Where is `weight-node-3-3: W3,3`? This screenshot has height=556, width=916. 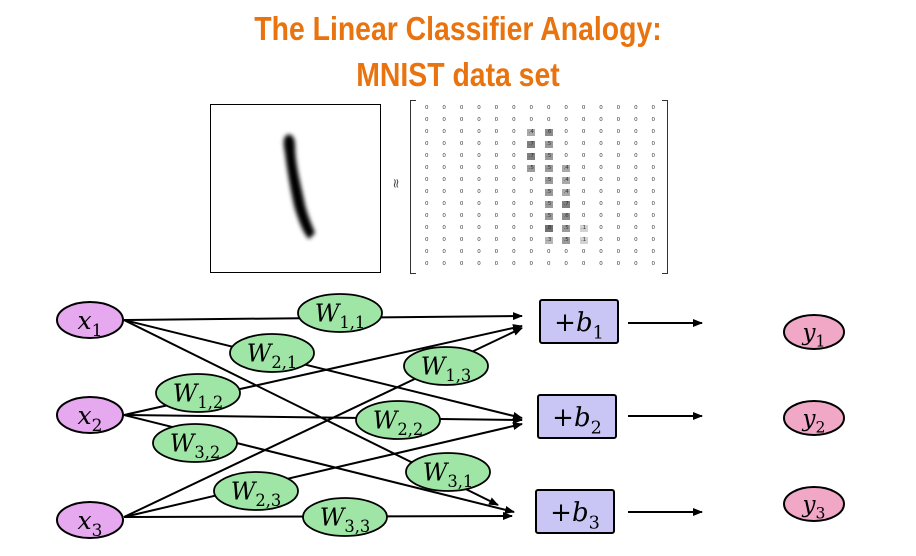
weight-node-3-3: W3,3 is located at coordinates (345, 517).